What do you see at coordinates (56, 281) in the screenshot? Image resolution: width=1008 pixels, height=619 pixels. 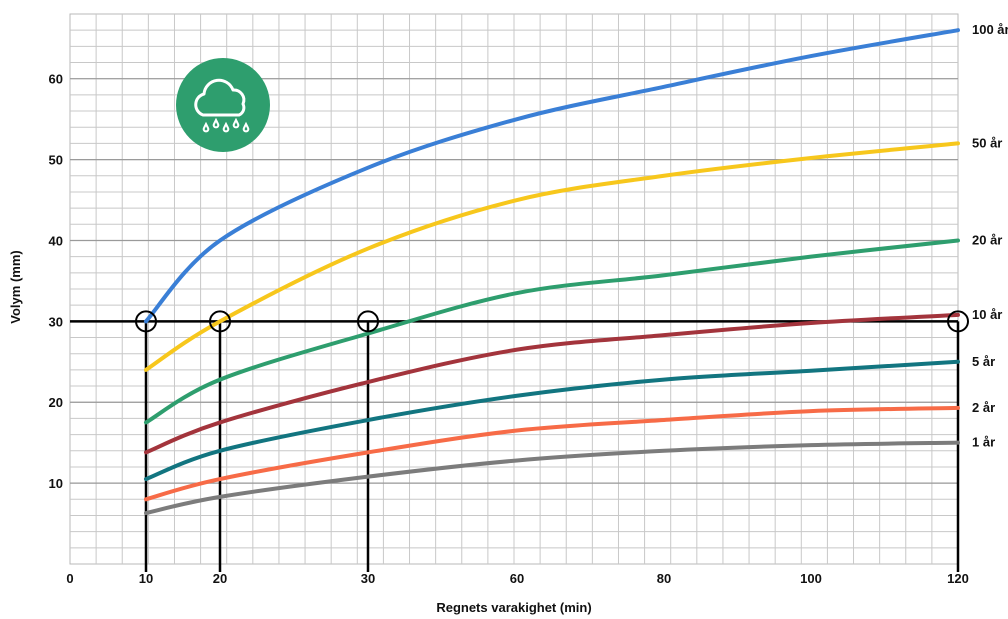 I see `y-axis-ticks: 10 20 30 40 50 60` at bounding box center [56, 281].